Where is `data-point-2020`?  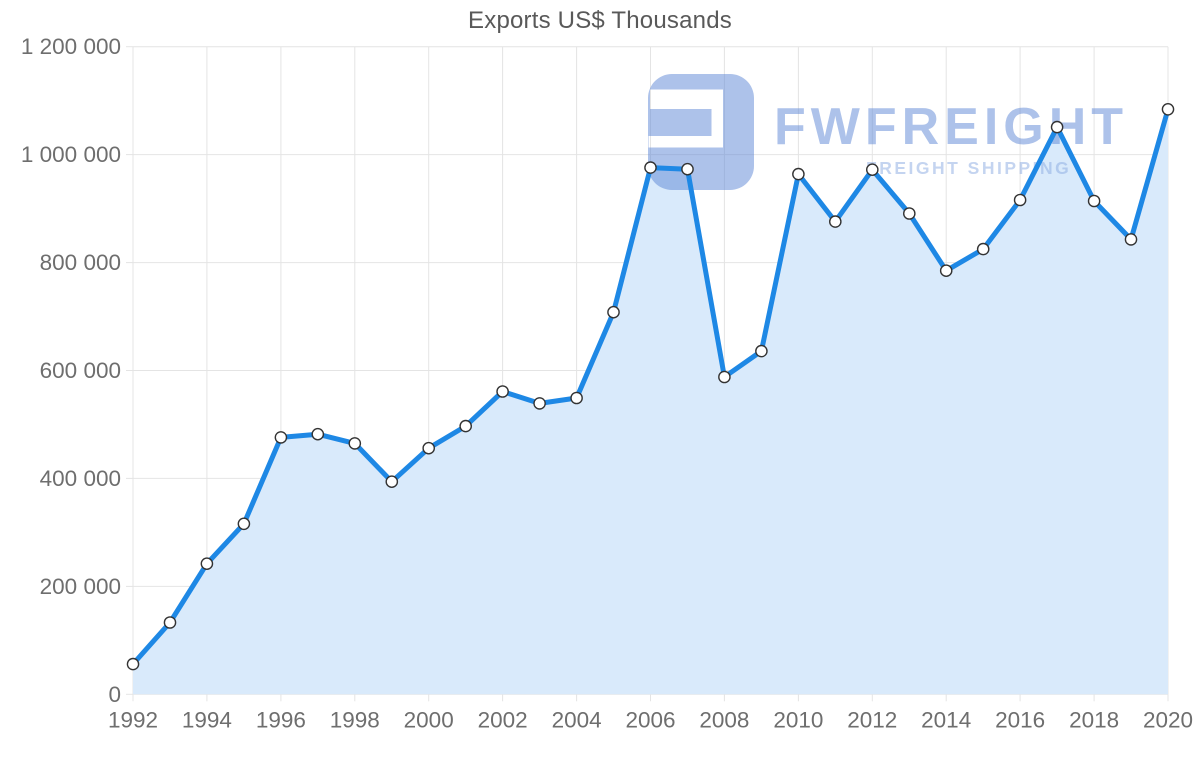
data-point-2020 is located at coordinates (1168, 109).